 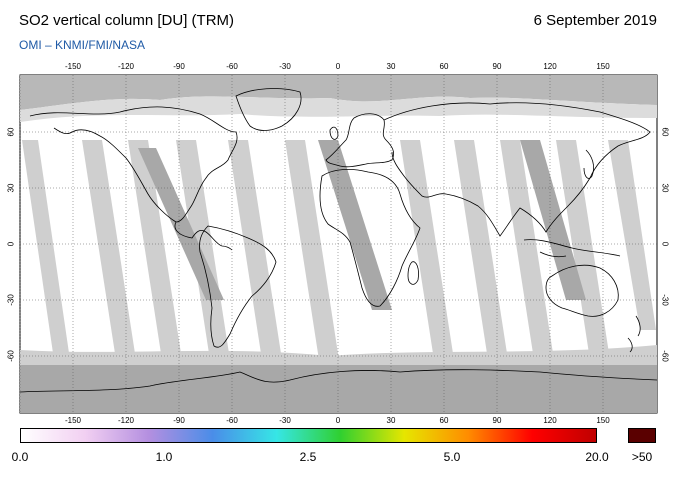 What do you see at coordinates (11, 300) in the screenshot?
I see `left-tick: -30` at bounding box center [11, 300].